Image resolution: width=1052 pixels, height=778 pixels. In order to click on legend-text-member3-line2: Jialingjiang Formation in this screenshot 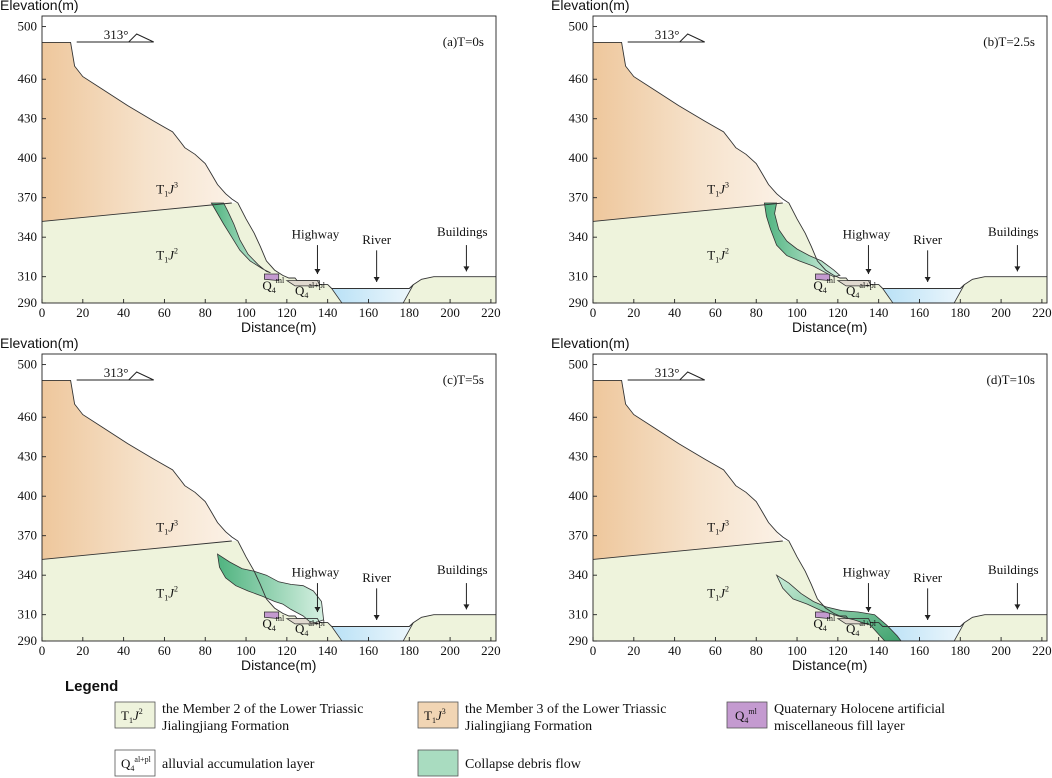, I will do `click(528, 726)`.